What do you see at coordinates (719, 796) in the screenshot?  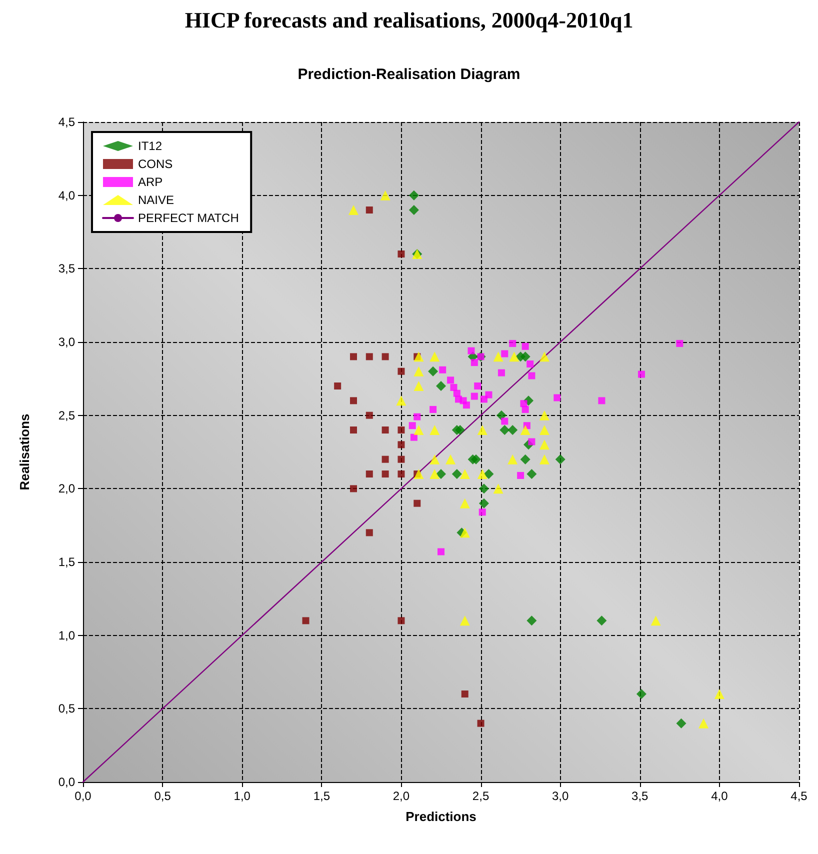 I see `x-tick-label: 4,0` at bounding box center [719, 796].